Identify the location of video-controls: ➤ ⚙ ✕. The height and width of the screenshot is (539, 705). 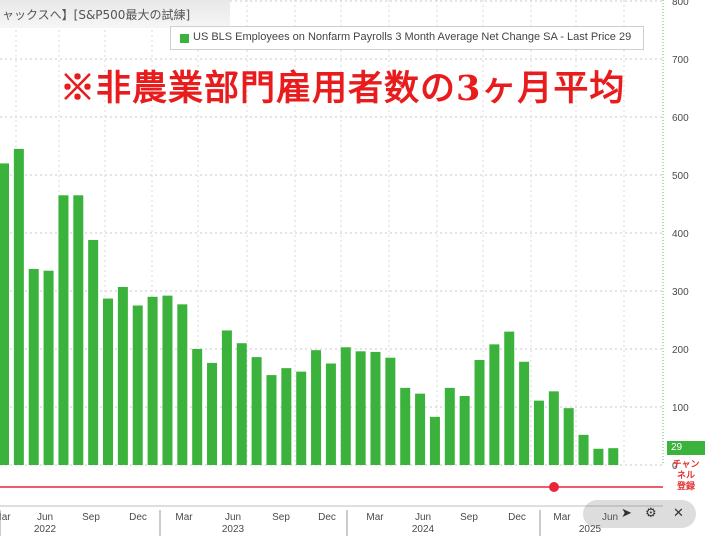
(639, 514).